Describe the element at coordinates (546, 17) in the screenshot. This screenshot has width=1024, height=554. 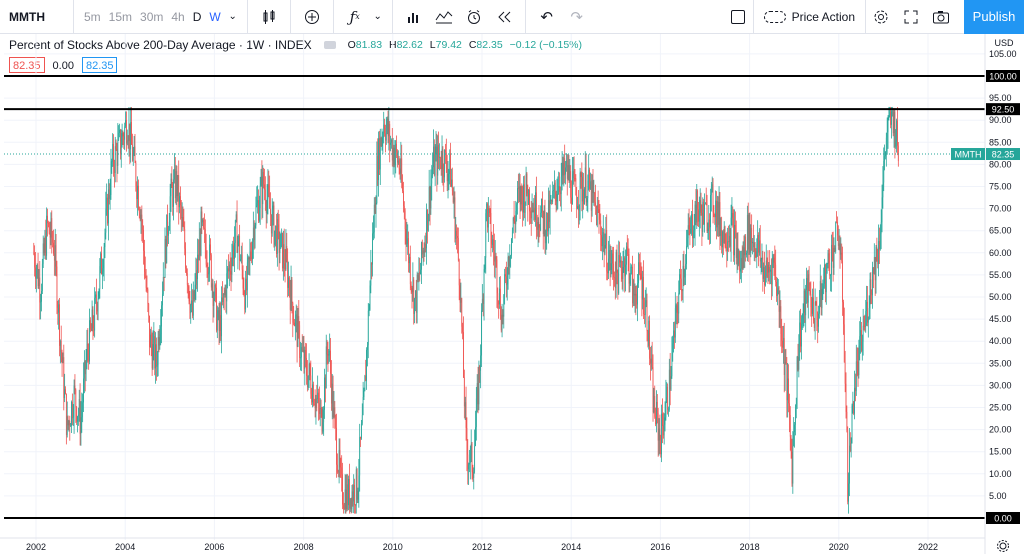
I see `undo-icon: ↶` at that location.